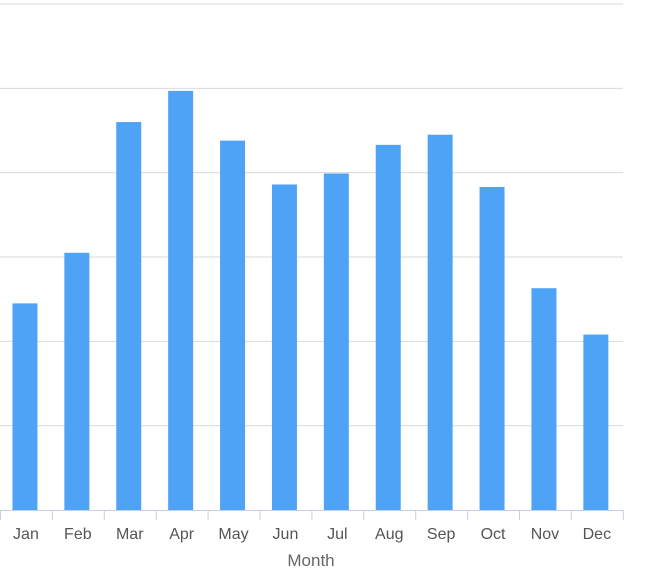  Describe the element at coordinates (312, 515) in the screenshot. I see `x-axis` at that location.